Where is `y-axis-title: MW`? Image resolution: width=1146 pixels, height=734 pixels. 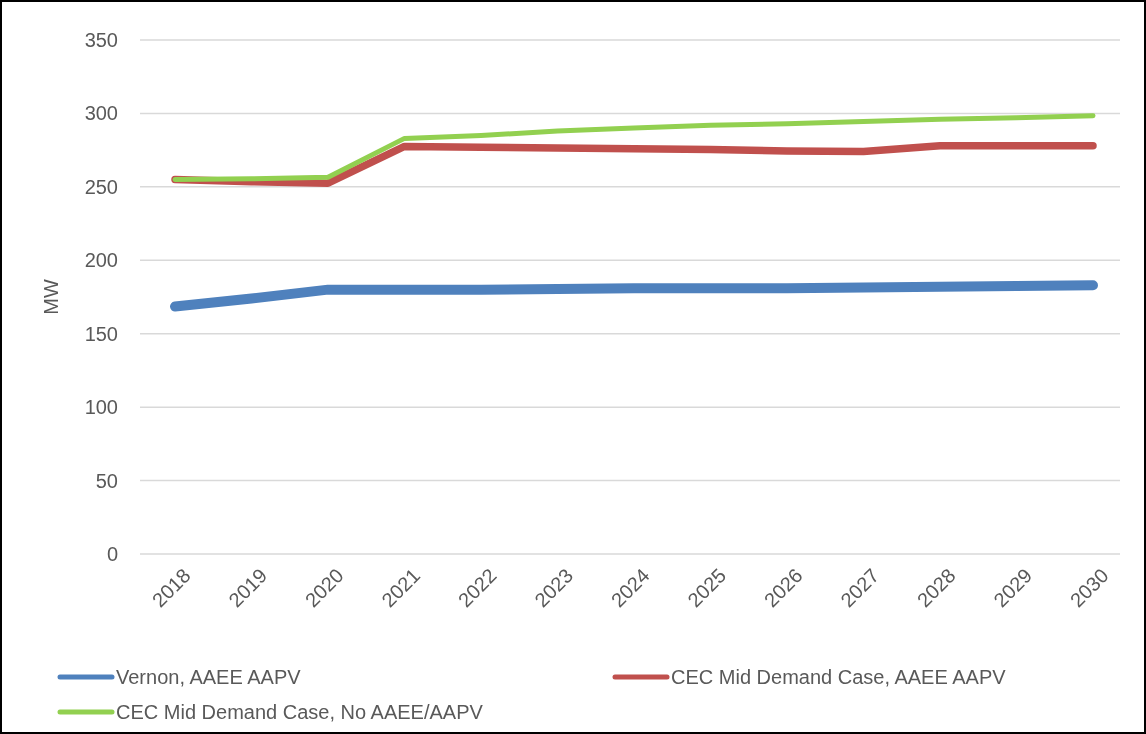 y-axis-title: MW is located at coordinates (51, 297).